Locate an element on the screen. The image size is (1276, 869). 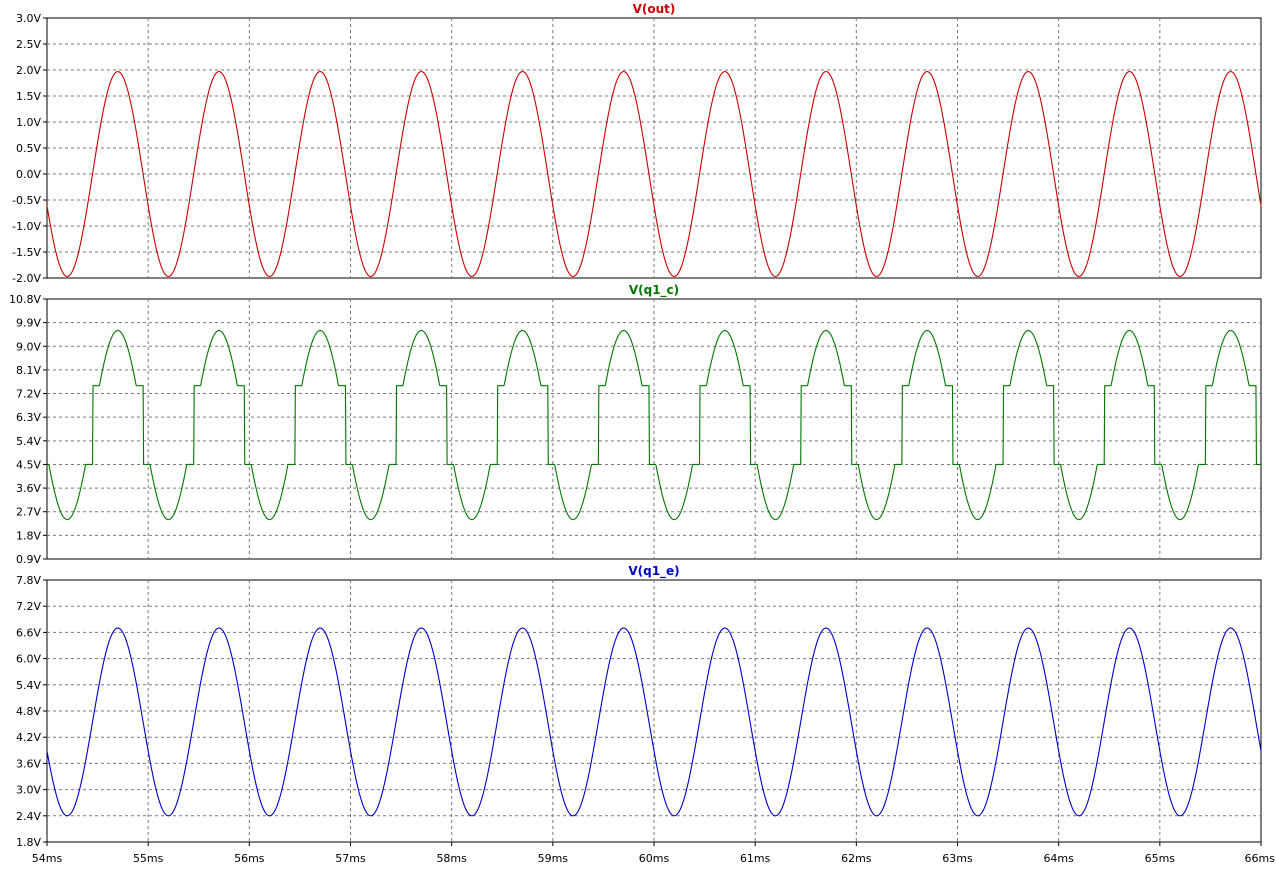
plot-title: V(out) is located at coordinates (654, 9).